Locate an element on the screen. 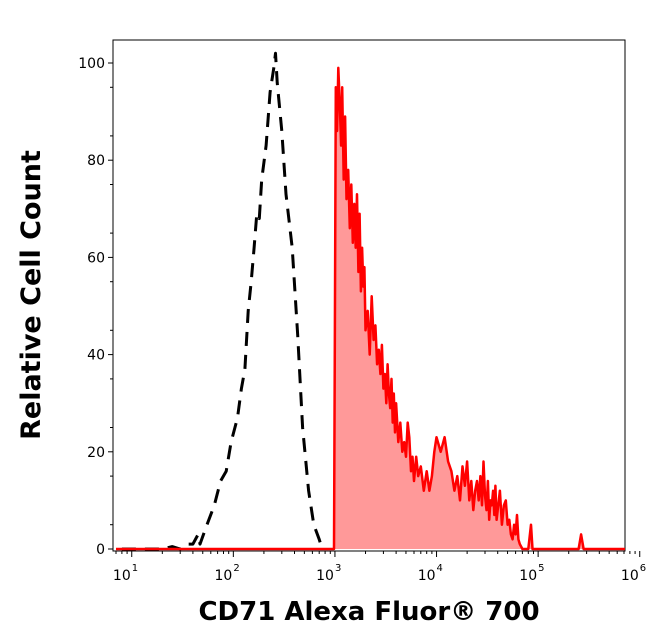 This screenshot has width=646, height=641. x-tick-label: 10 3 is located at coordinates (328, 573).